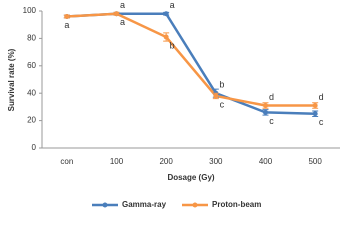 The width and height of the screenshot is (347, 240). Describe the element at coordinates (315, 161) in the screenshot. I see `x-tick-label: 500` at that location.